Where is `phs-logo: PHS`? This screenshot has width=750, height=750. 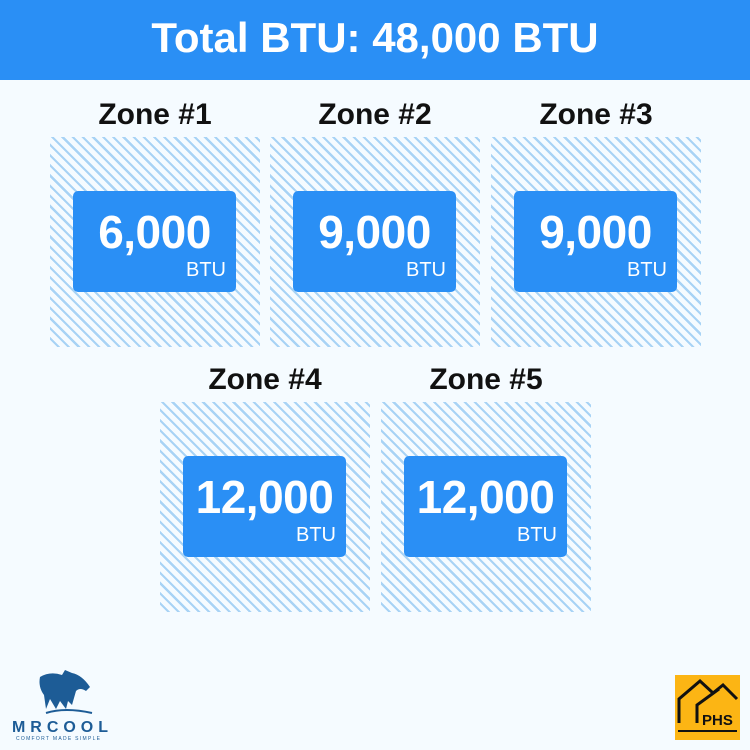
phs-logo: PHS is located at coordinates (707, 707).